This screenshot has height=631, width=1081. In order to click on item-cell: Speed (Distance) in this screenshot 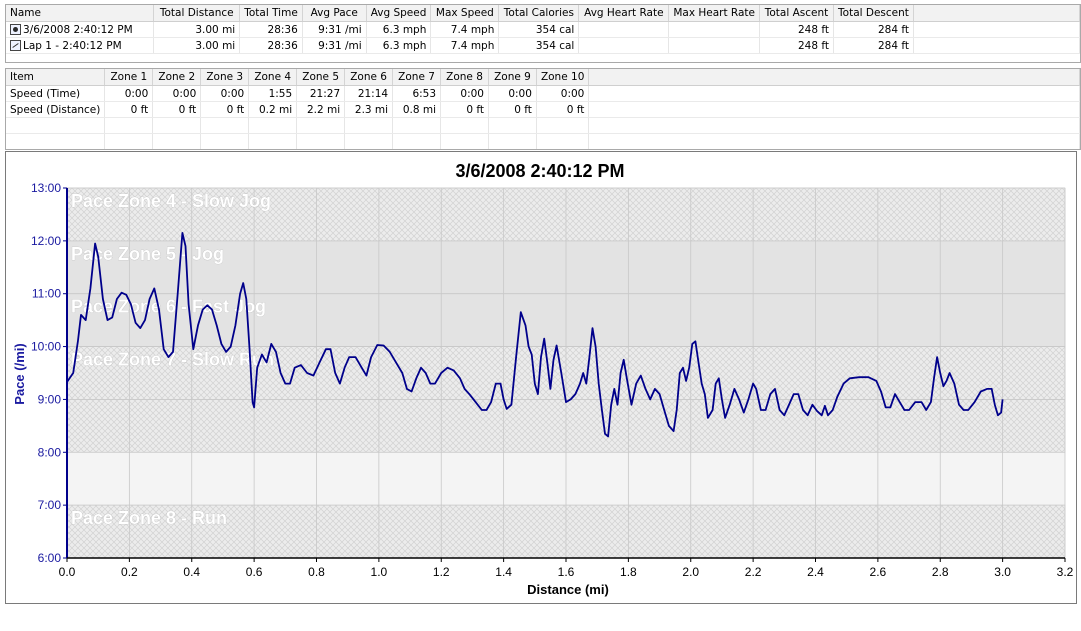, I will do `click(56, 109)`.